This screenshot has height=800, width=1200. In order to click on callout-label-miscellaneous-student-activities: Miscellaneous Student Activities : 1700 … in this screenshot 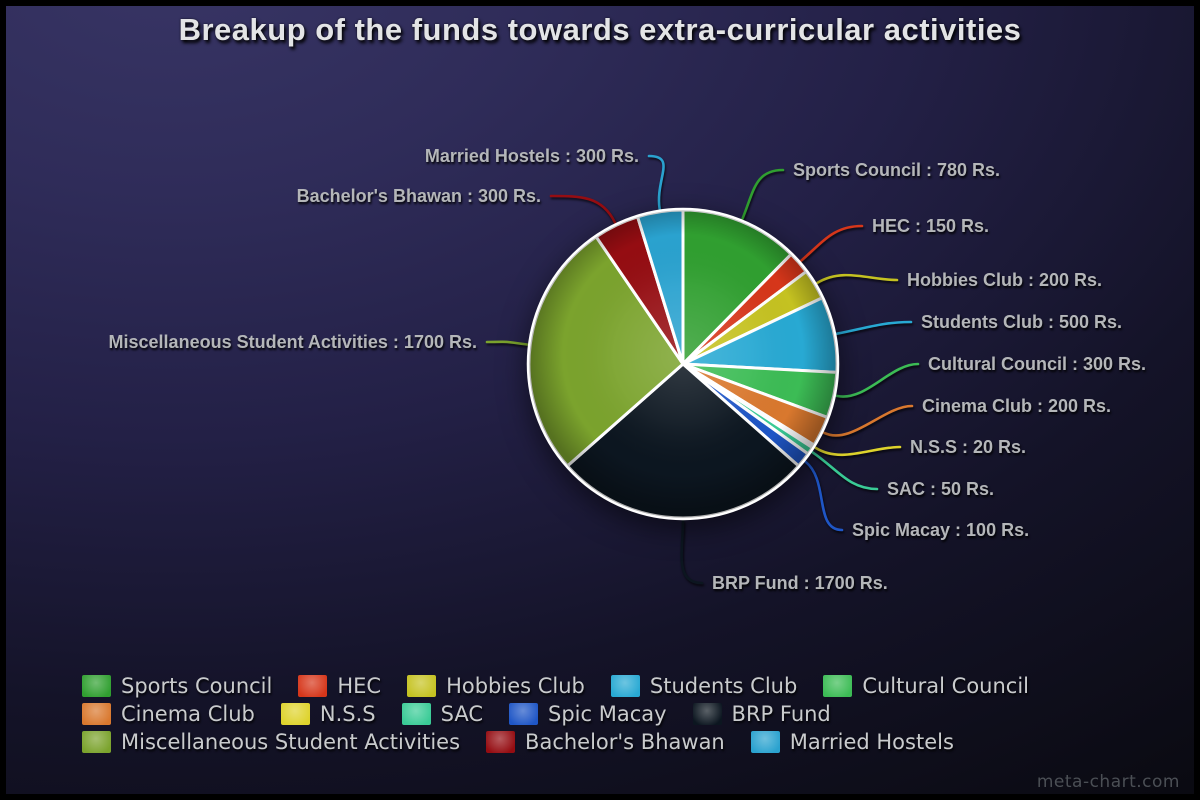, I will do `click(293, 342)`.